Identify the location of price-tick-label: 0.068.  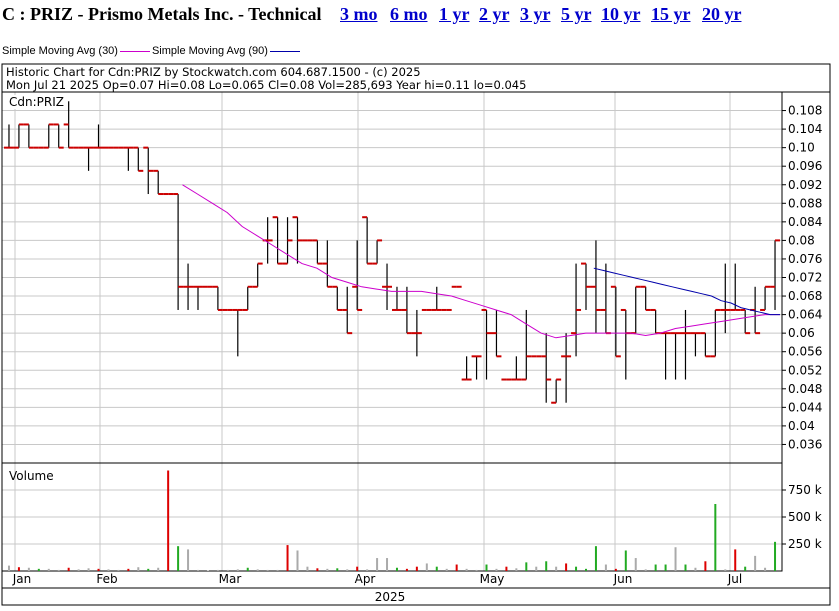
(805, 296).